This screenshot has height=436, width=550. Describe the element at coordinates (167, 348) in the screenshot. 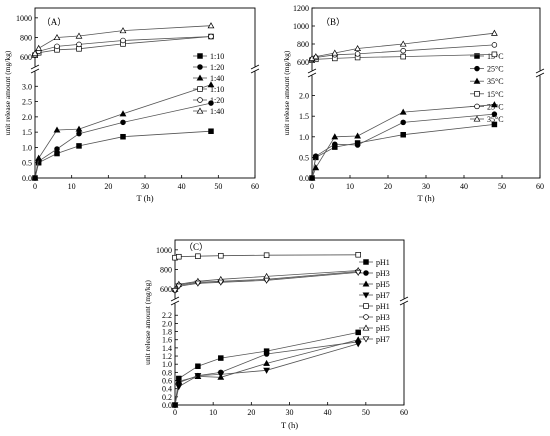

I see `y-tick-label: 1.4` at that location.